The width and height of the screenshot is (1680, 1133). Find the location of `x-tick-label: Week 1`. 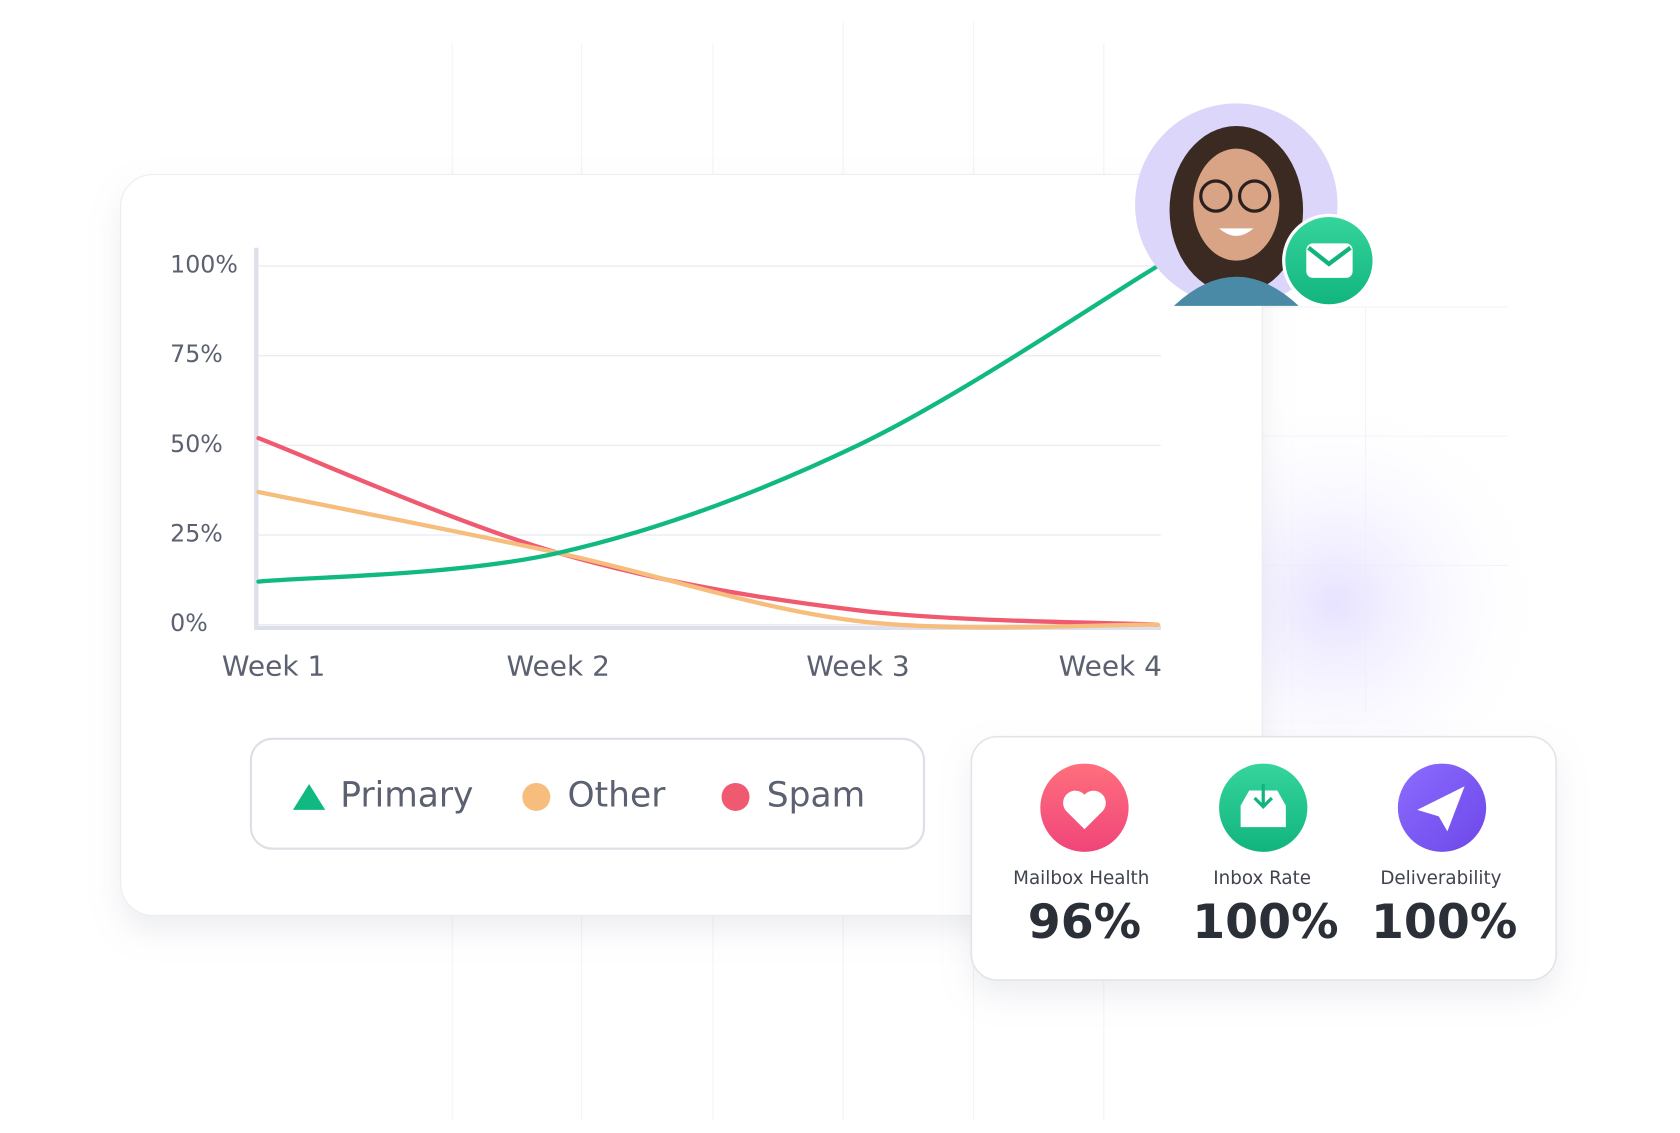

x-tick-label: Week 1 is located at coordinates (273, 666).